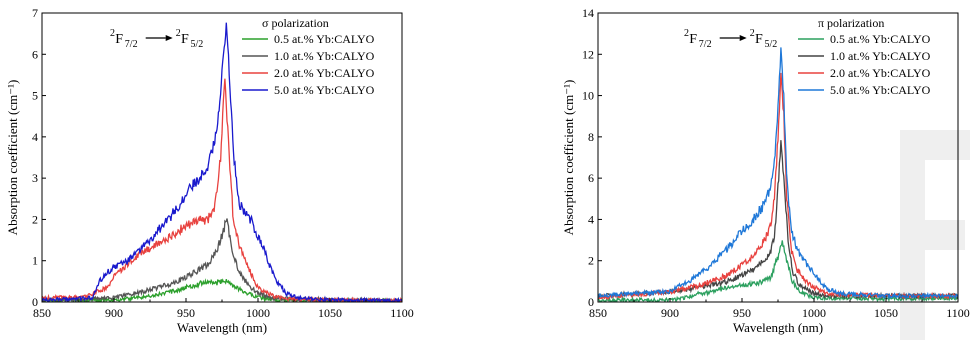 The width and height of the screenshot is (974, 350). I want to click on legend-title: π polarization, so click(851, 23).